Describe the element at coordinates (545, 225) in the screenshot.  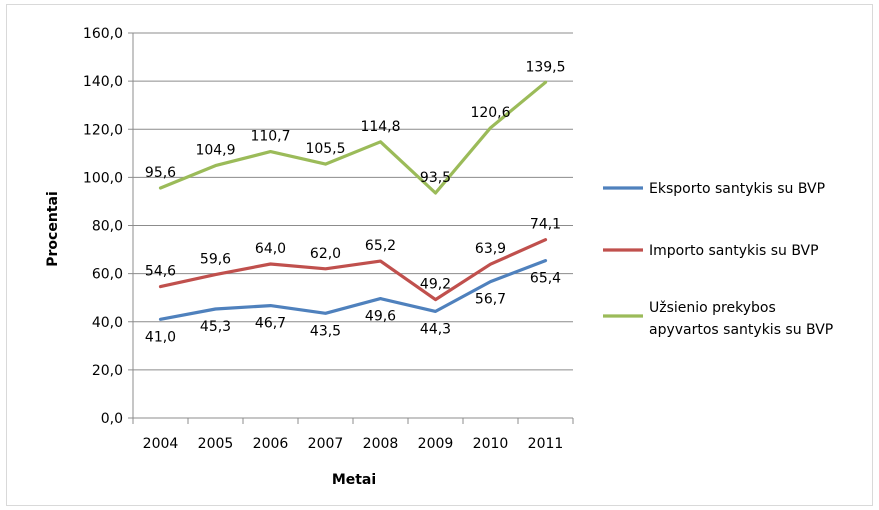
I see `data-label: 74,1` at that location.